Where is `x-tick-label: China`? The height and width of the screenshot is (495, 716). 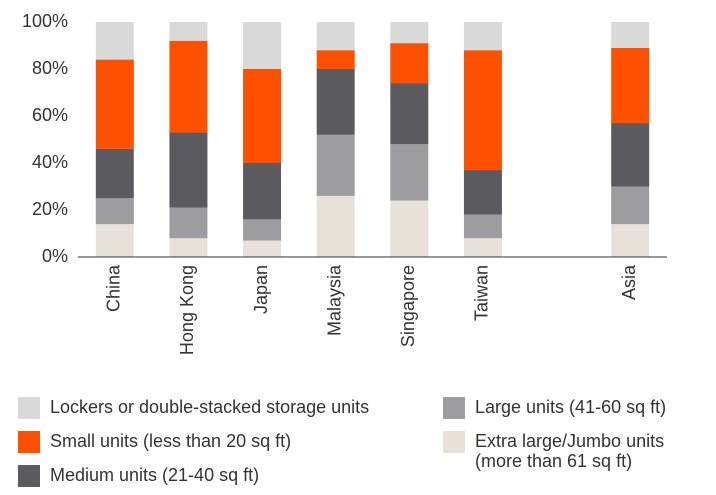 x-tick-label: China is located at coordinates (114, 288).